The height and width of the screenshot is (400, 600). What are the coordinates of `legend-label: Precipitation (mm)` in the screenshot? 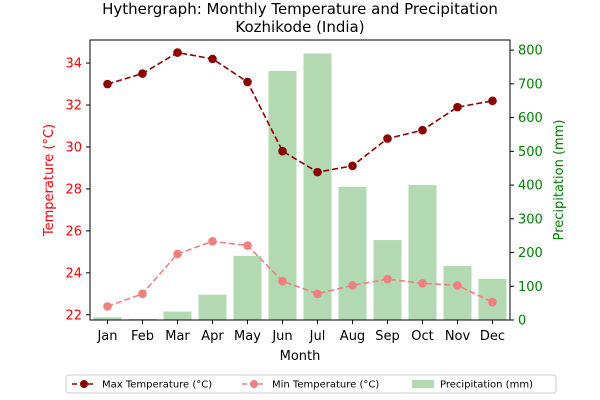 It's located at (486, 385).